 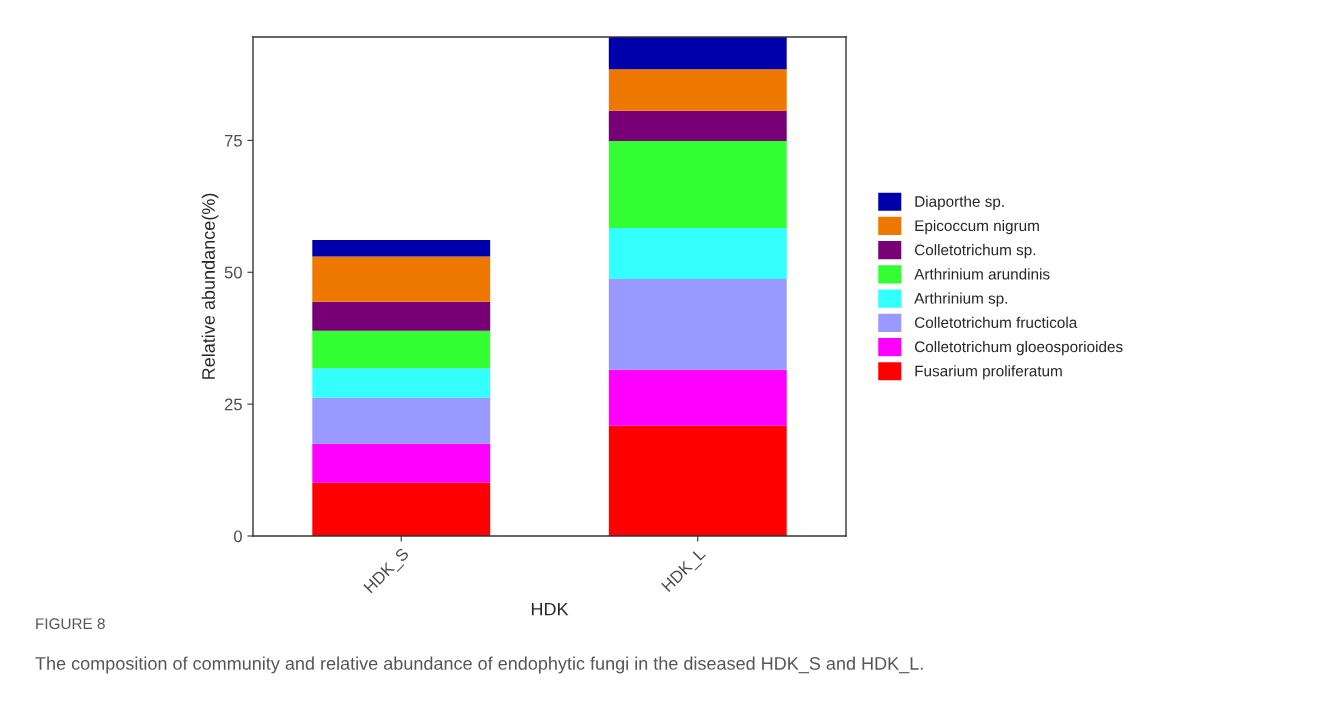 What do you see at coordinates (975, 251) in the screenshot?
I see `legend-label: Colletotrichum sp.` at bounding box center [975, 251].